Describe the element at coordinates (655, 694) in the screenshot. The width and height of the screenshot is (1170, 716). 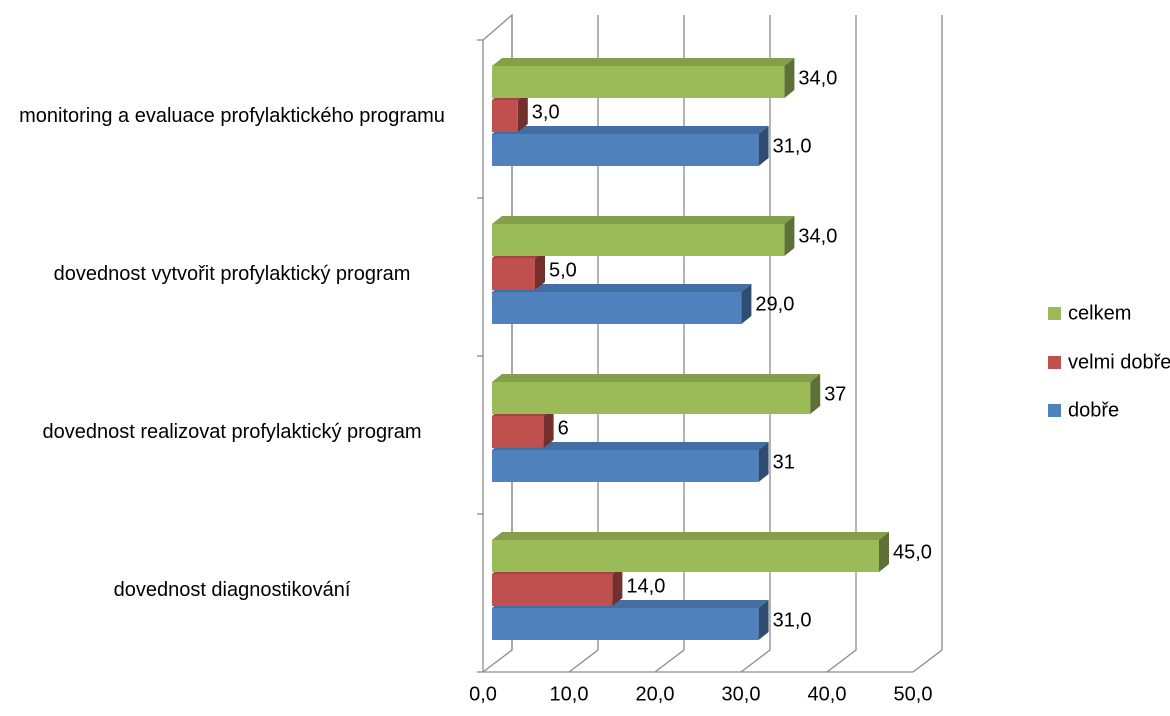
I see `x-tick-label: 20,0` at that location.